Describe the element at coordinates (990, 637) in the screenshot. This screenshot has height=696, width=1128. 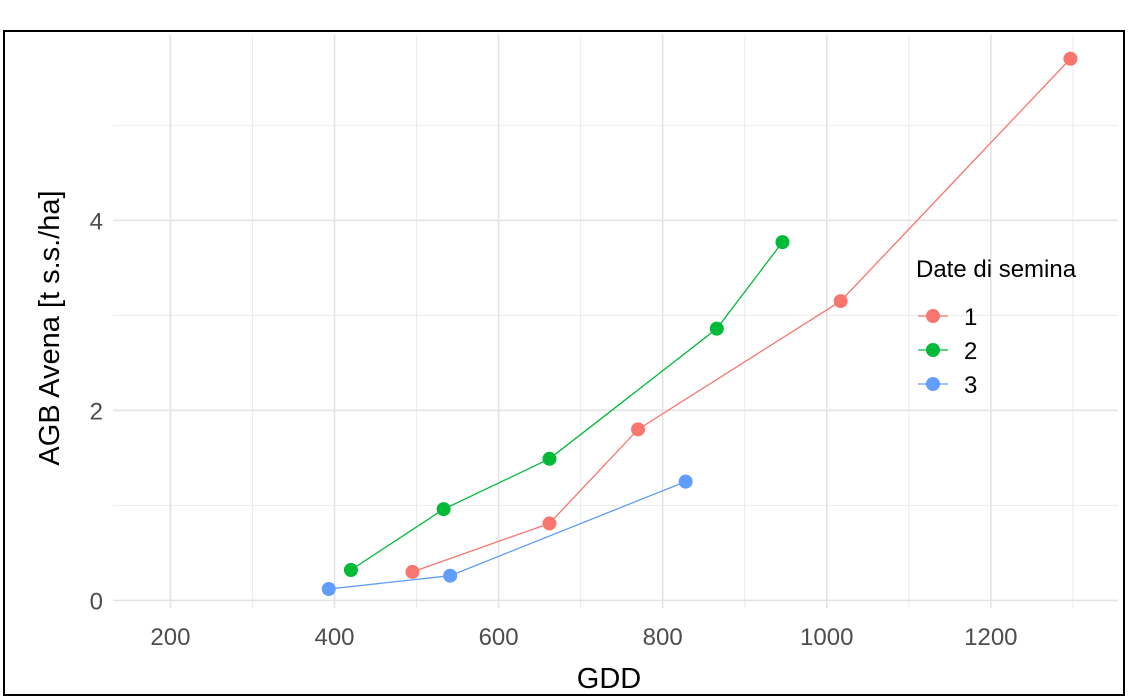
I see `x-tick-label: 1200` at that location.